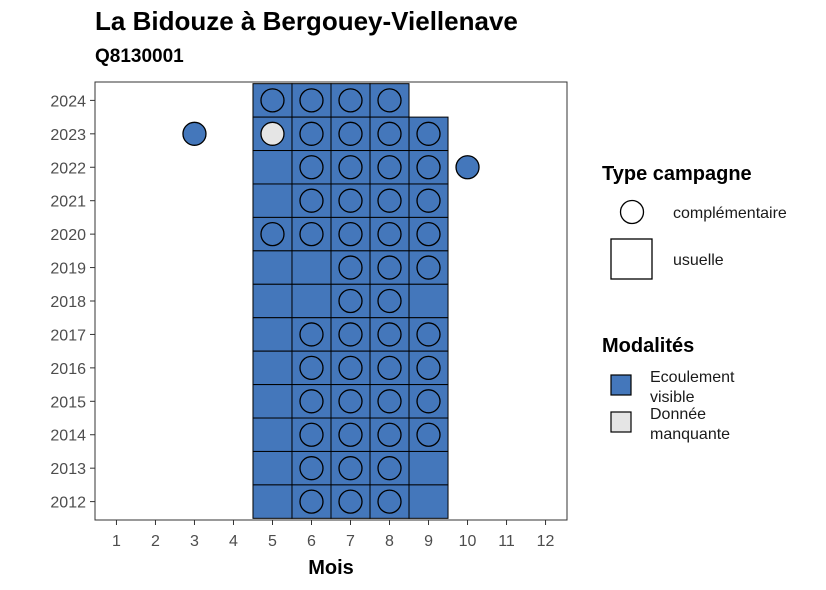  What do you see at coordinates (621, 385) in the screenshot?
I see `legend-modalite-key-visible` at bounding box center [621, 385].